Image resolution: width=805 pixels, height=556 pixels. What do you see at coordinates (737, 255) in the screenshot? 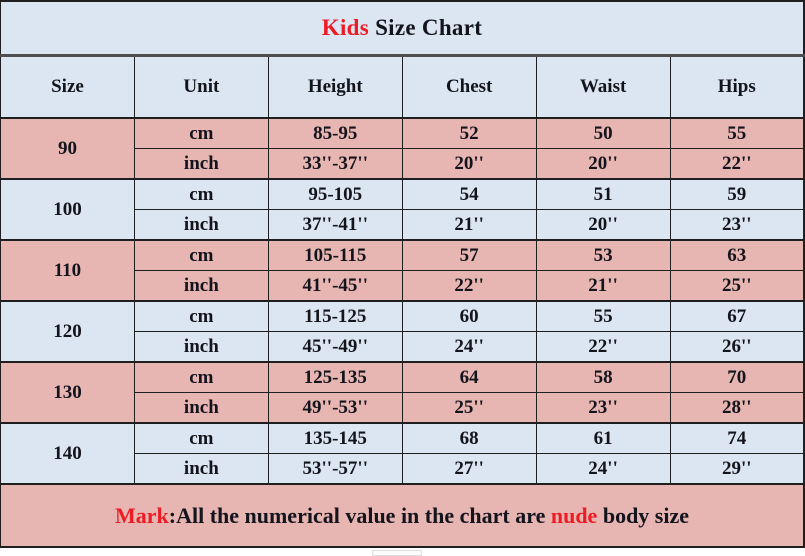
I see `hips-cell: 63` at bounding box center [737, 255].